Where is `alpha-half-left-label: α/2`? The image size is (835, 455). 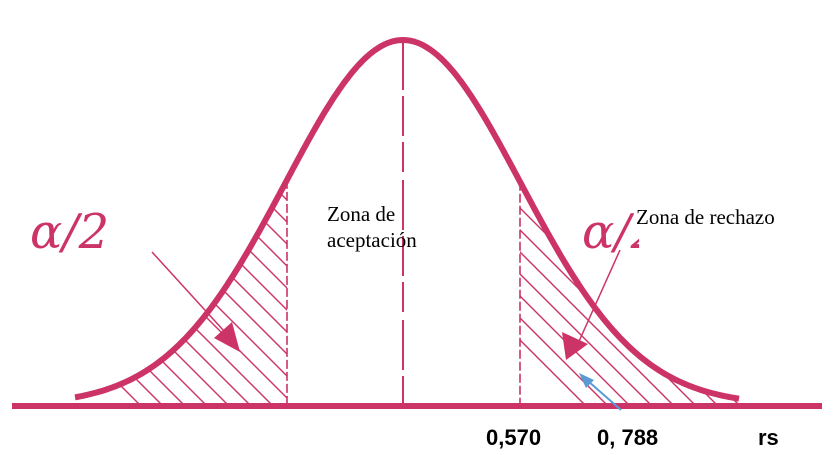 alpha-half-left-label: α/2 is located at coordinates (70, 232).